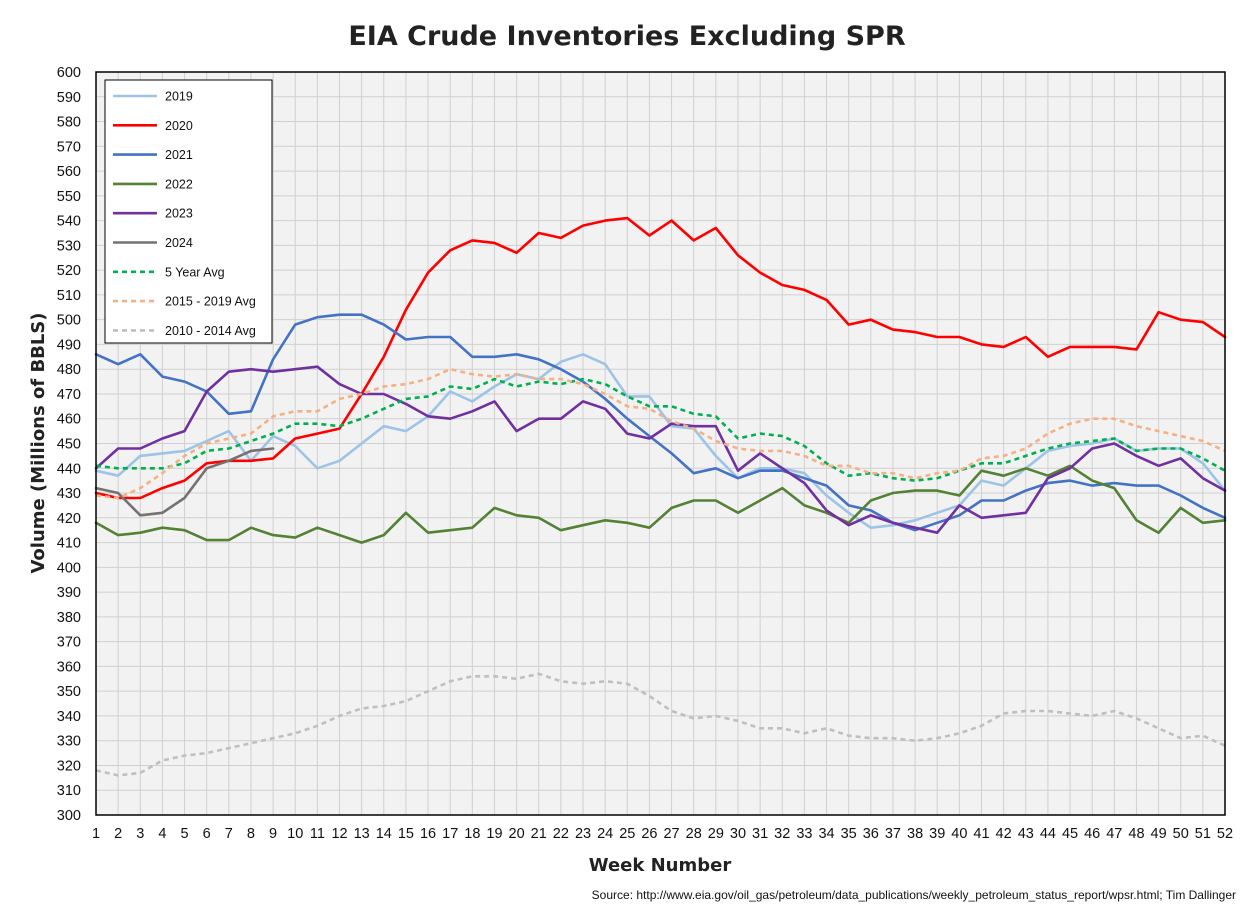 Image resolution: width=1253 pixels, height=910 pixels. Describe the element at coordinates (915, 834) in the screenshot. I see `x-tick-label: 38` at that location.